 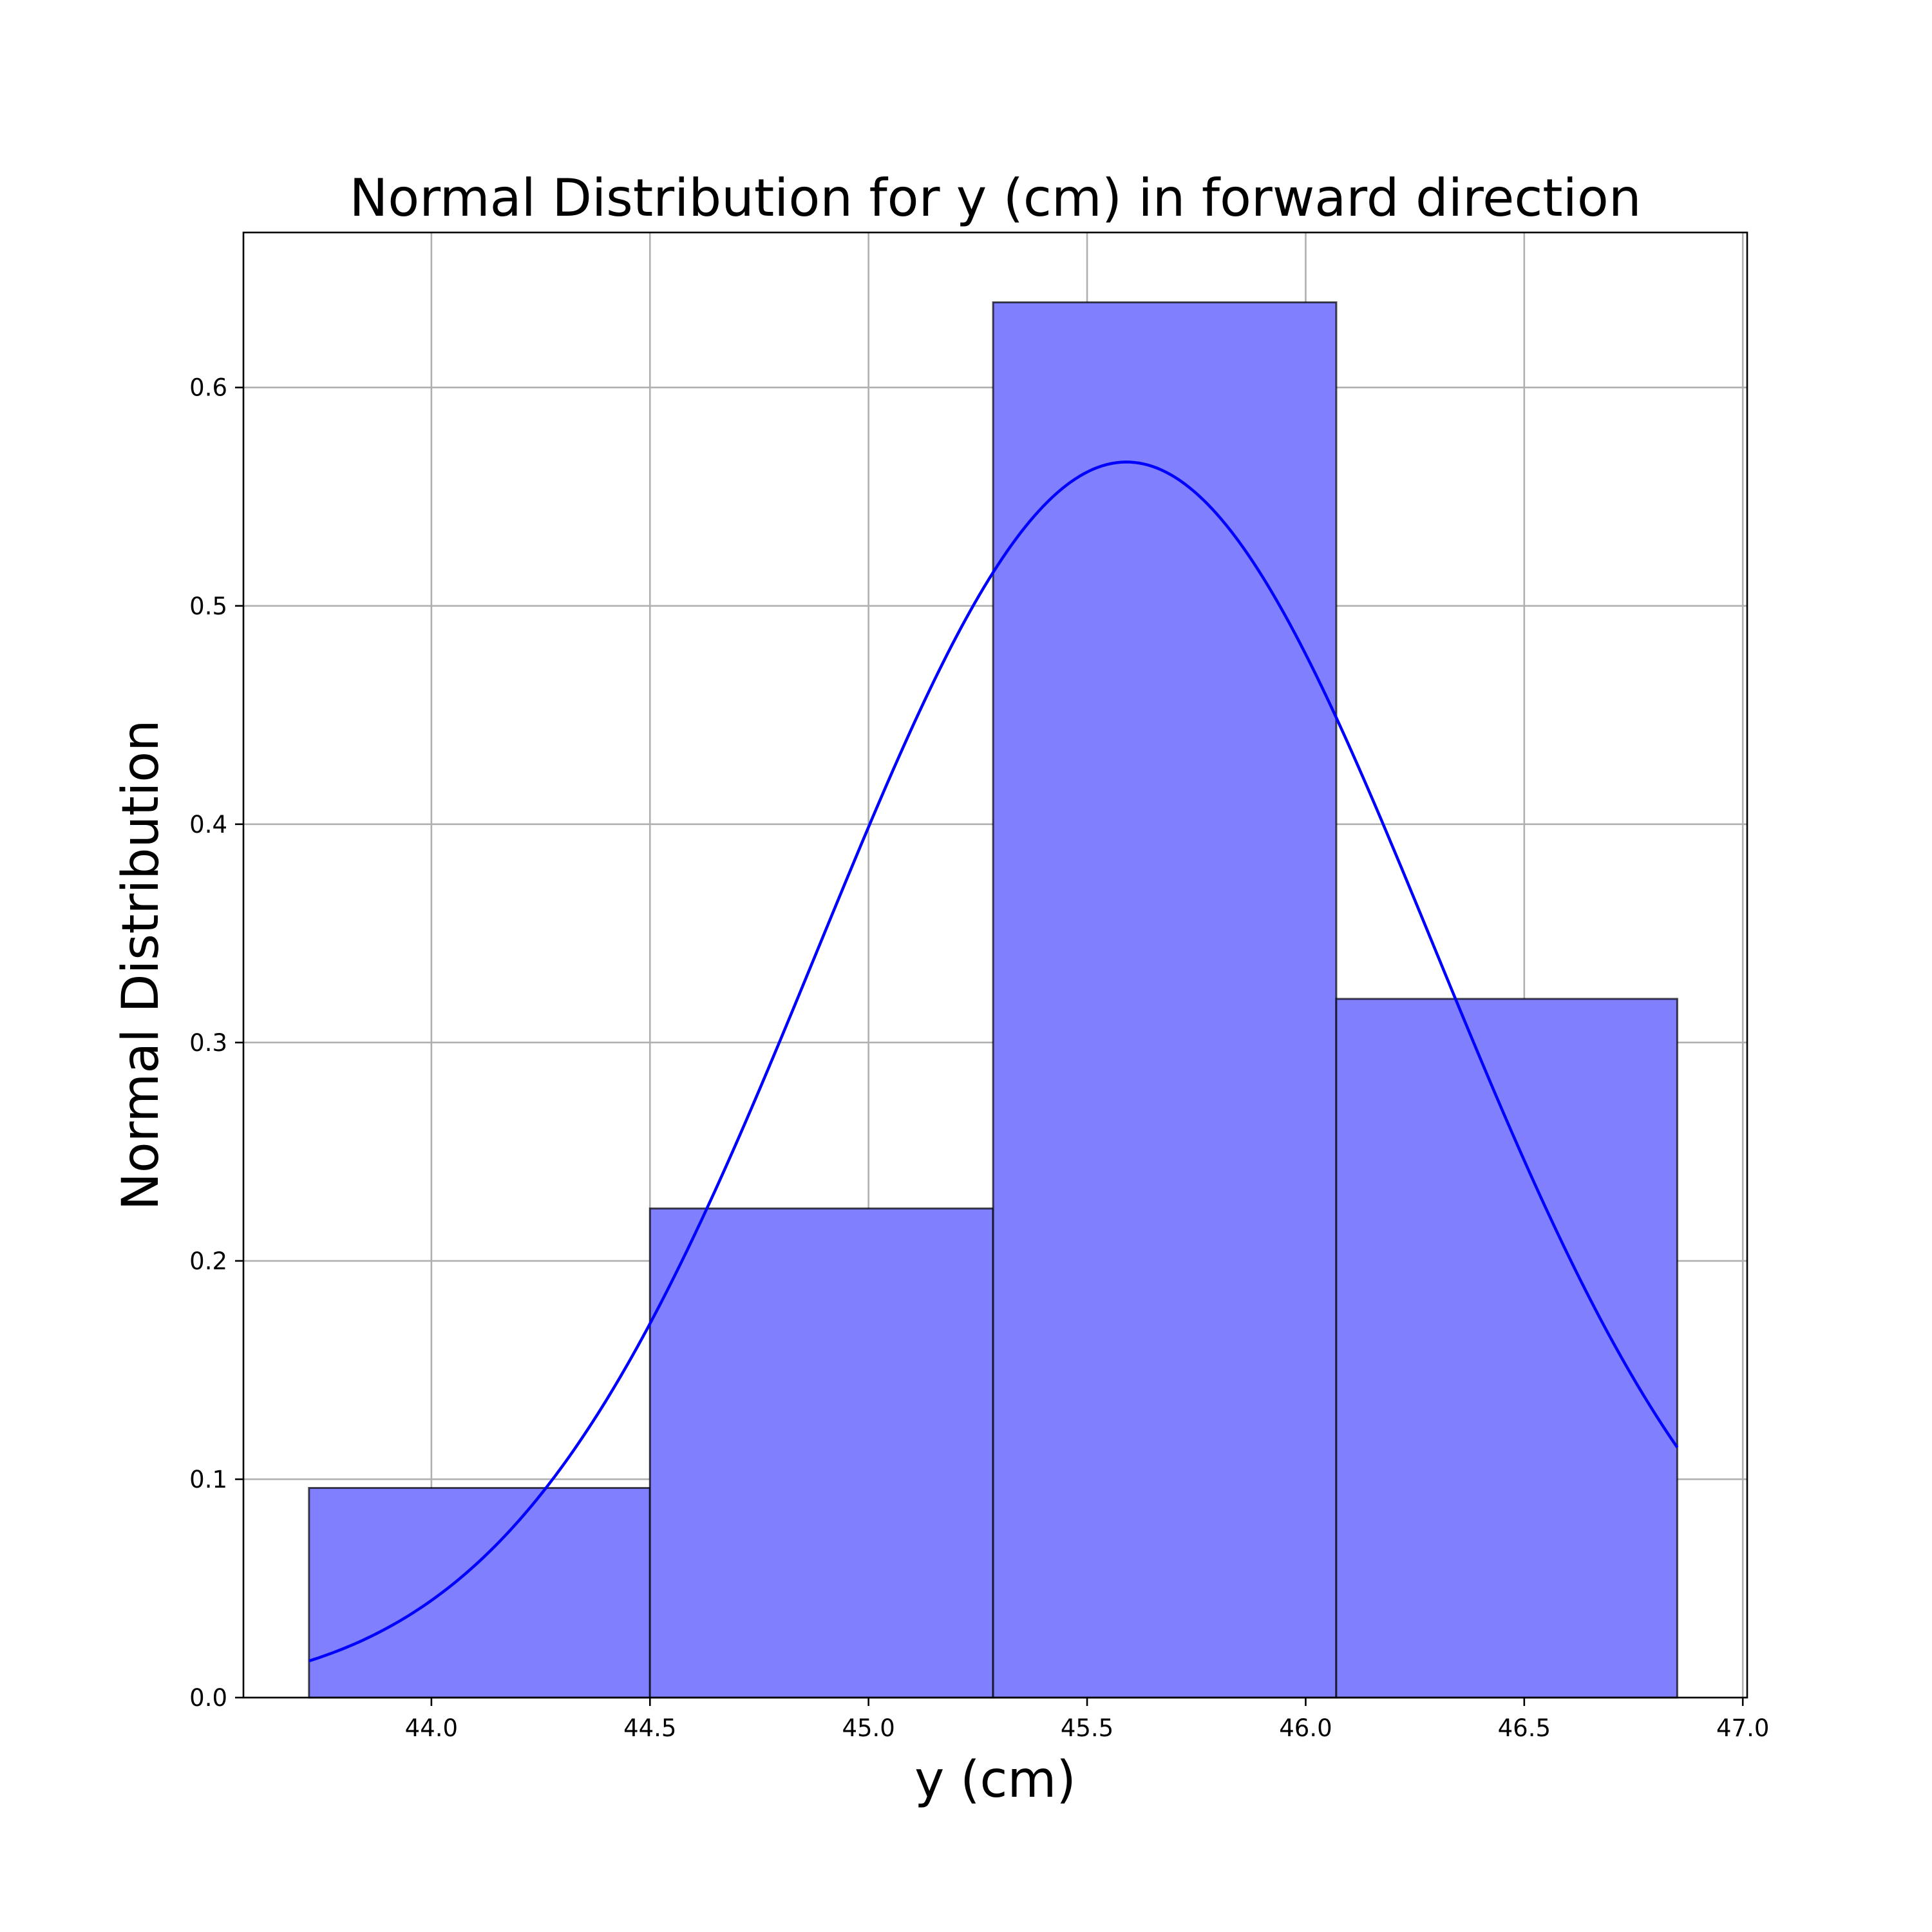 I want to click on y-tick-label: 0.4, so click(x=208, y=824).